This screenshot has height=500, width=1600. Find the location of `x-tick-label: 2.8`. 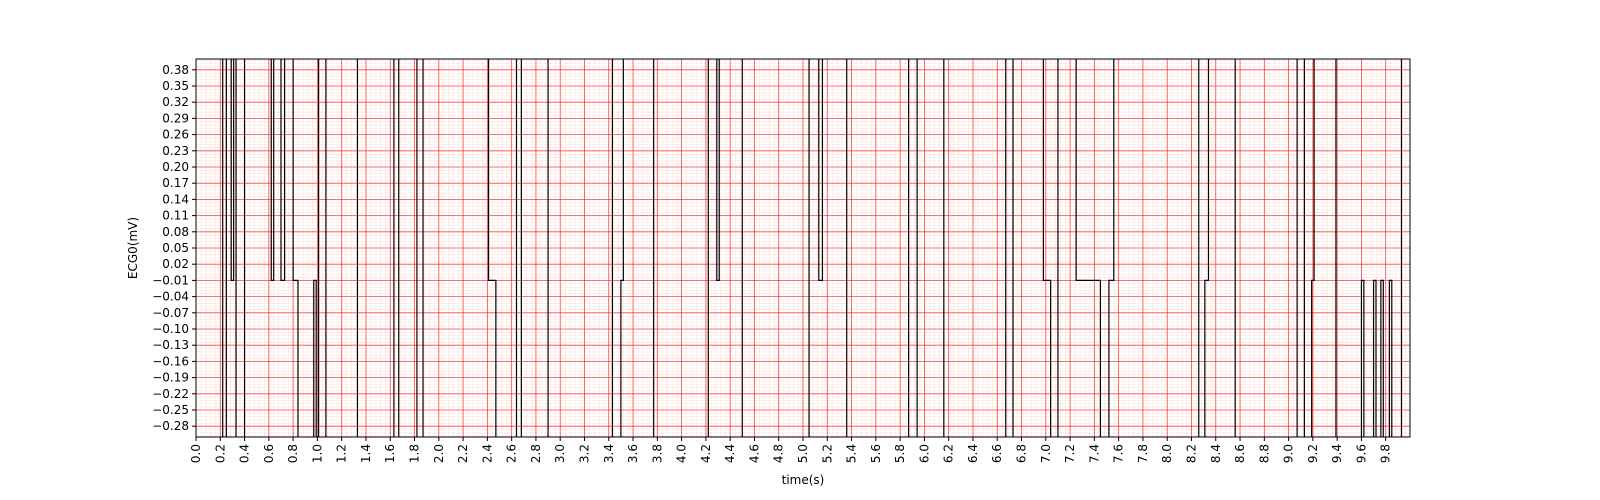

x-tick-label: 2.8 is located at coordinates (536, 453).